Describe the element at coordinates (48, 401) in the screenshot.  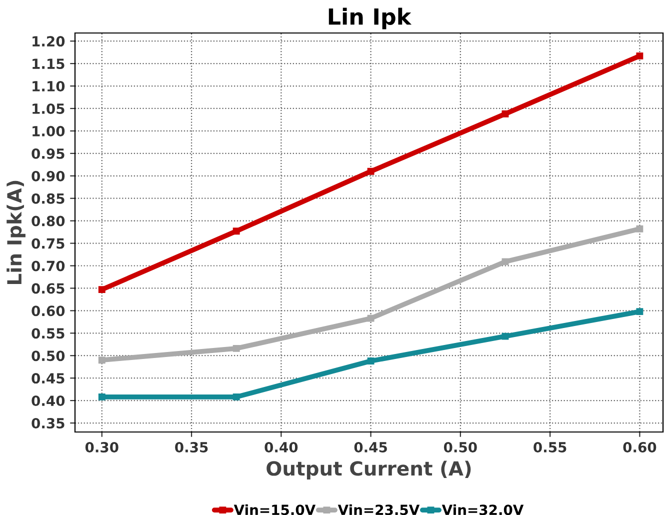
I see `y-tick-label: 0.40` at that location.